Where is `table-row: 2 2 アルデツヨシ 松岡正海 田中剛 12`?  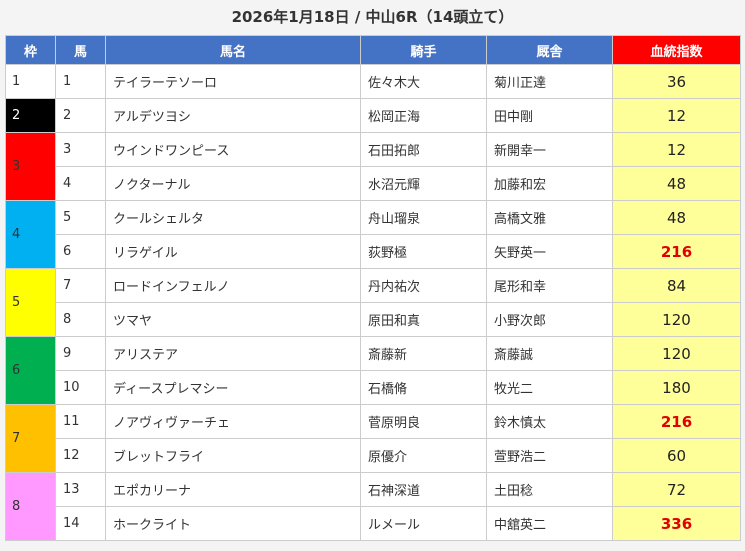 table-row: 2 2 アルデツヨシ 松岡正海 田中剛 12 is located at coordinates (373, 115).